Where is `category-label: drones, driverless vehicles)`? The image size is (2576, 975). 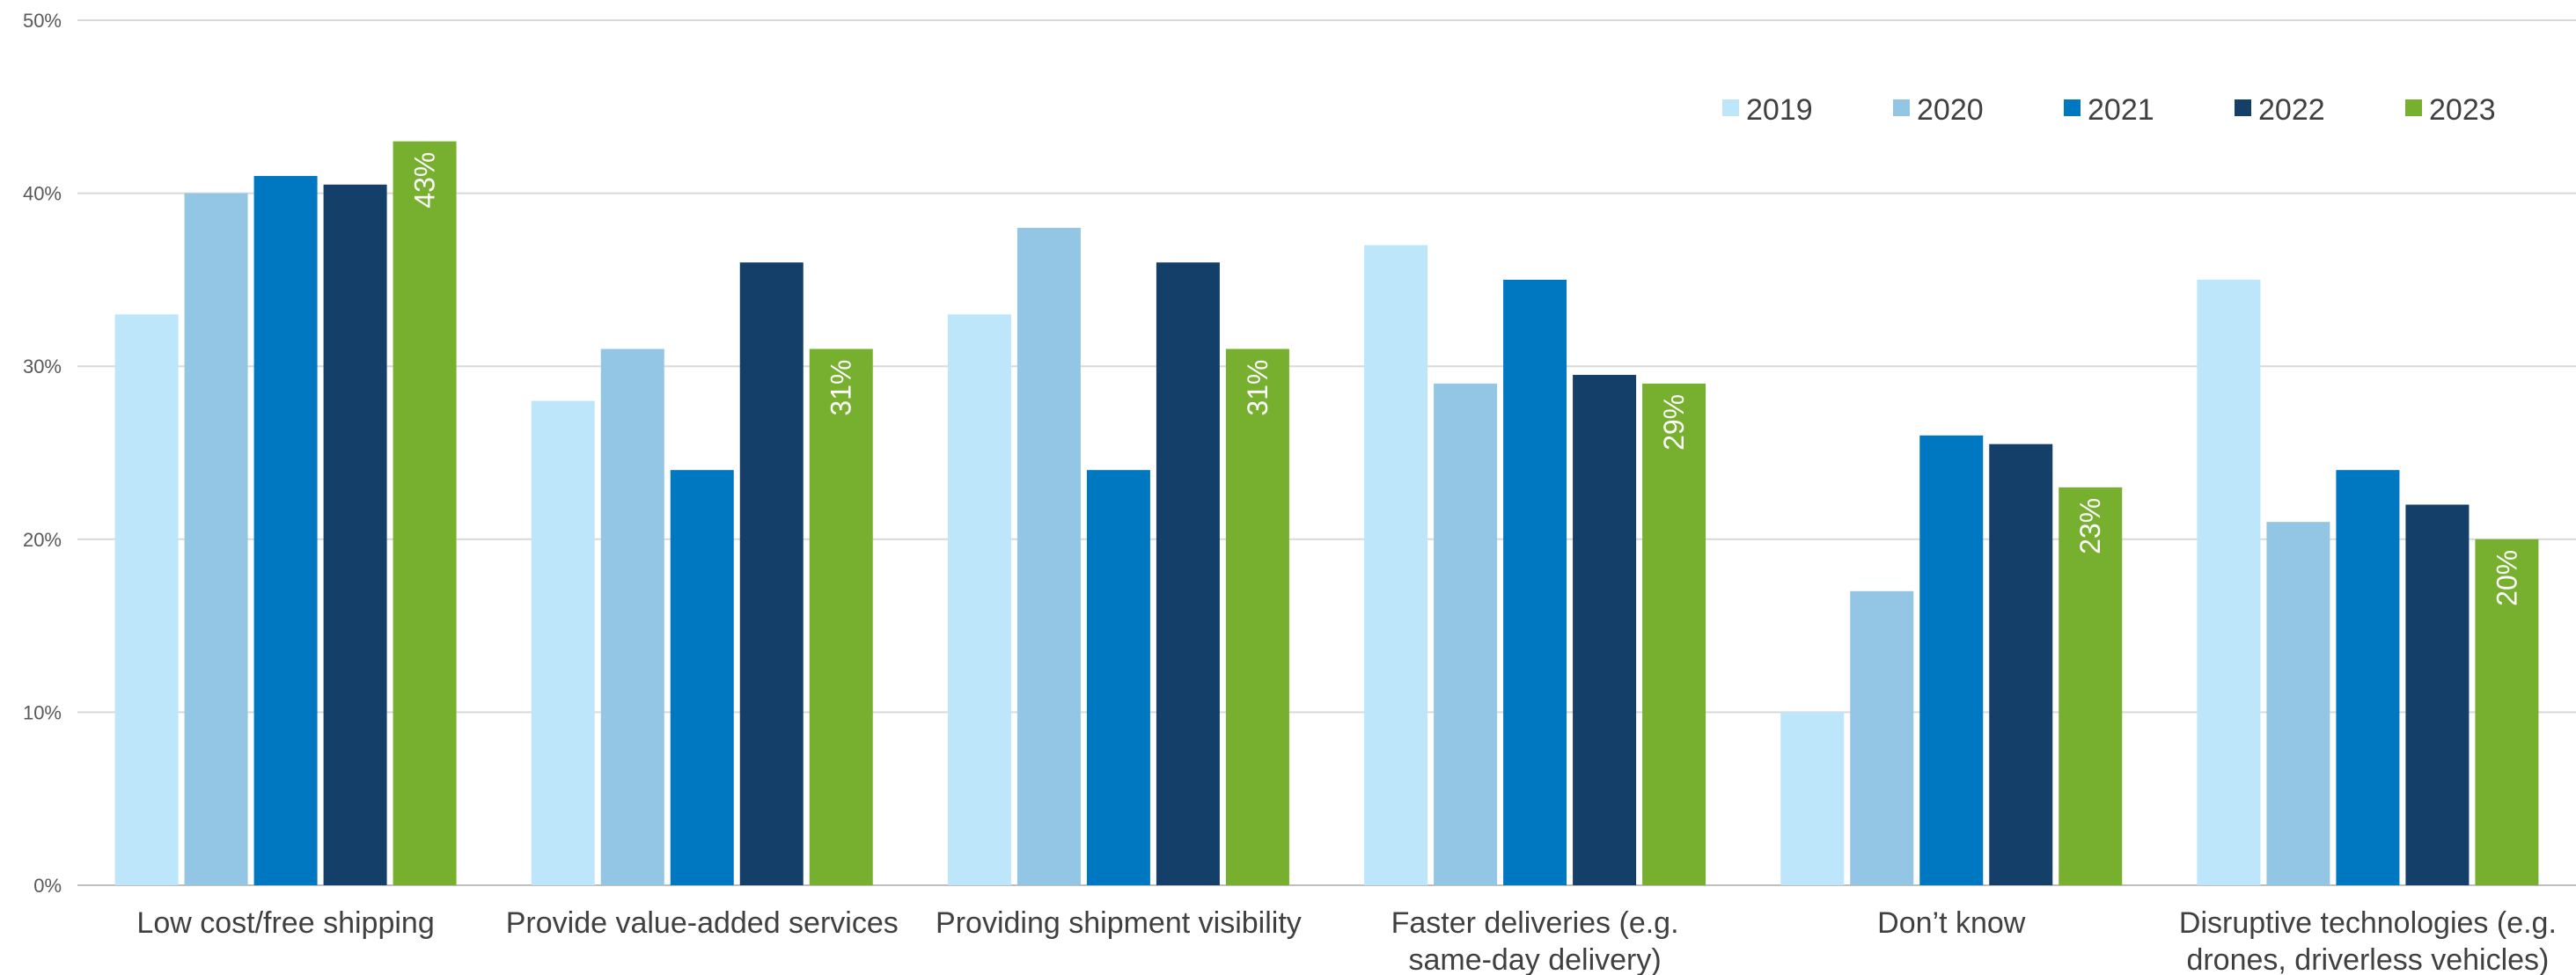 category-label: drones, driverless vehicles) is located at coordinates (2367, 959).